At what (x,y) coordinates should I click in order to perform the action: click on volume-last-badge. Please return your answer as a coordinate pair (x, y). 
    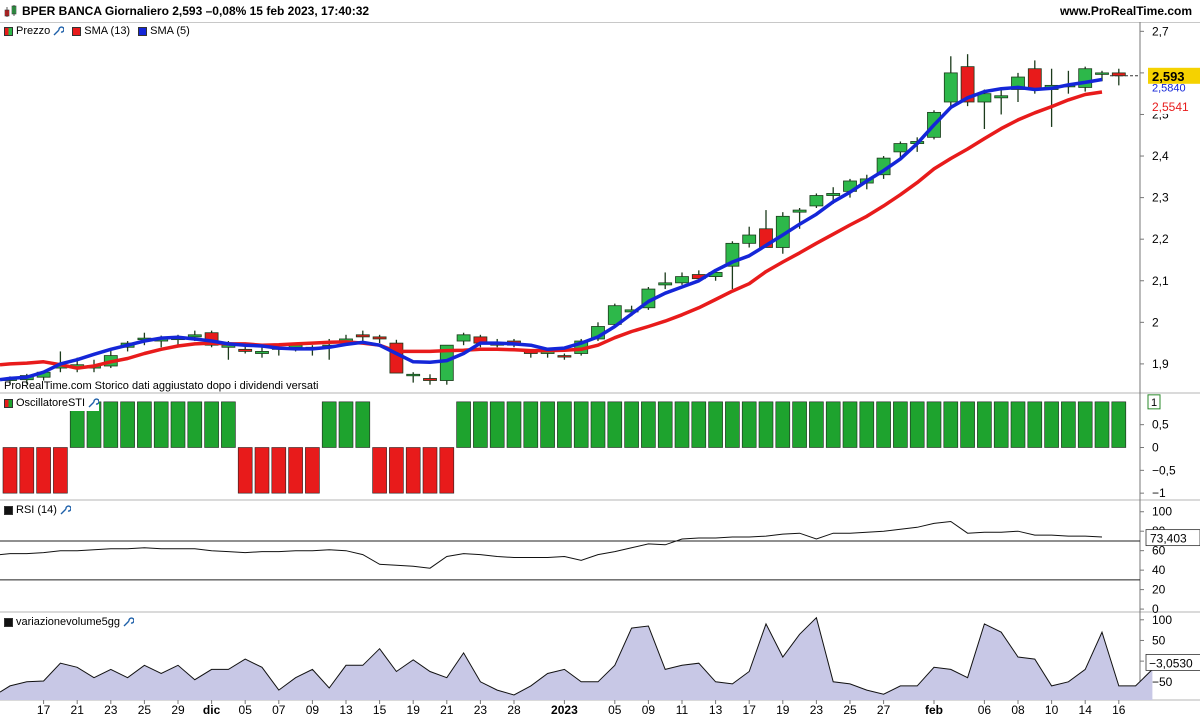
    Looking at the image, I should click on (1172, 662).